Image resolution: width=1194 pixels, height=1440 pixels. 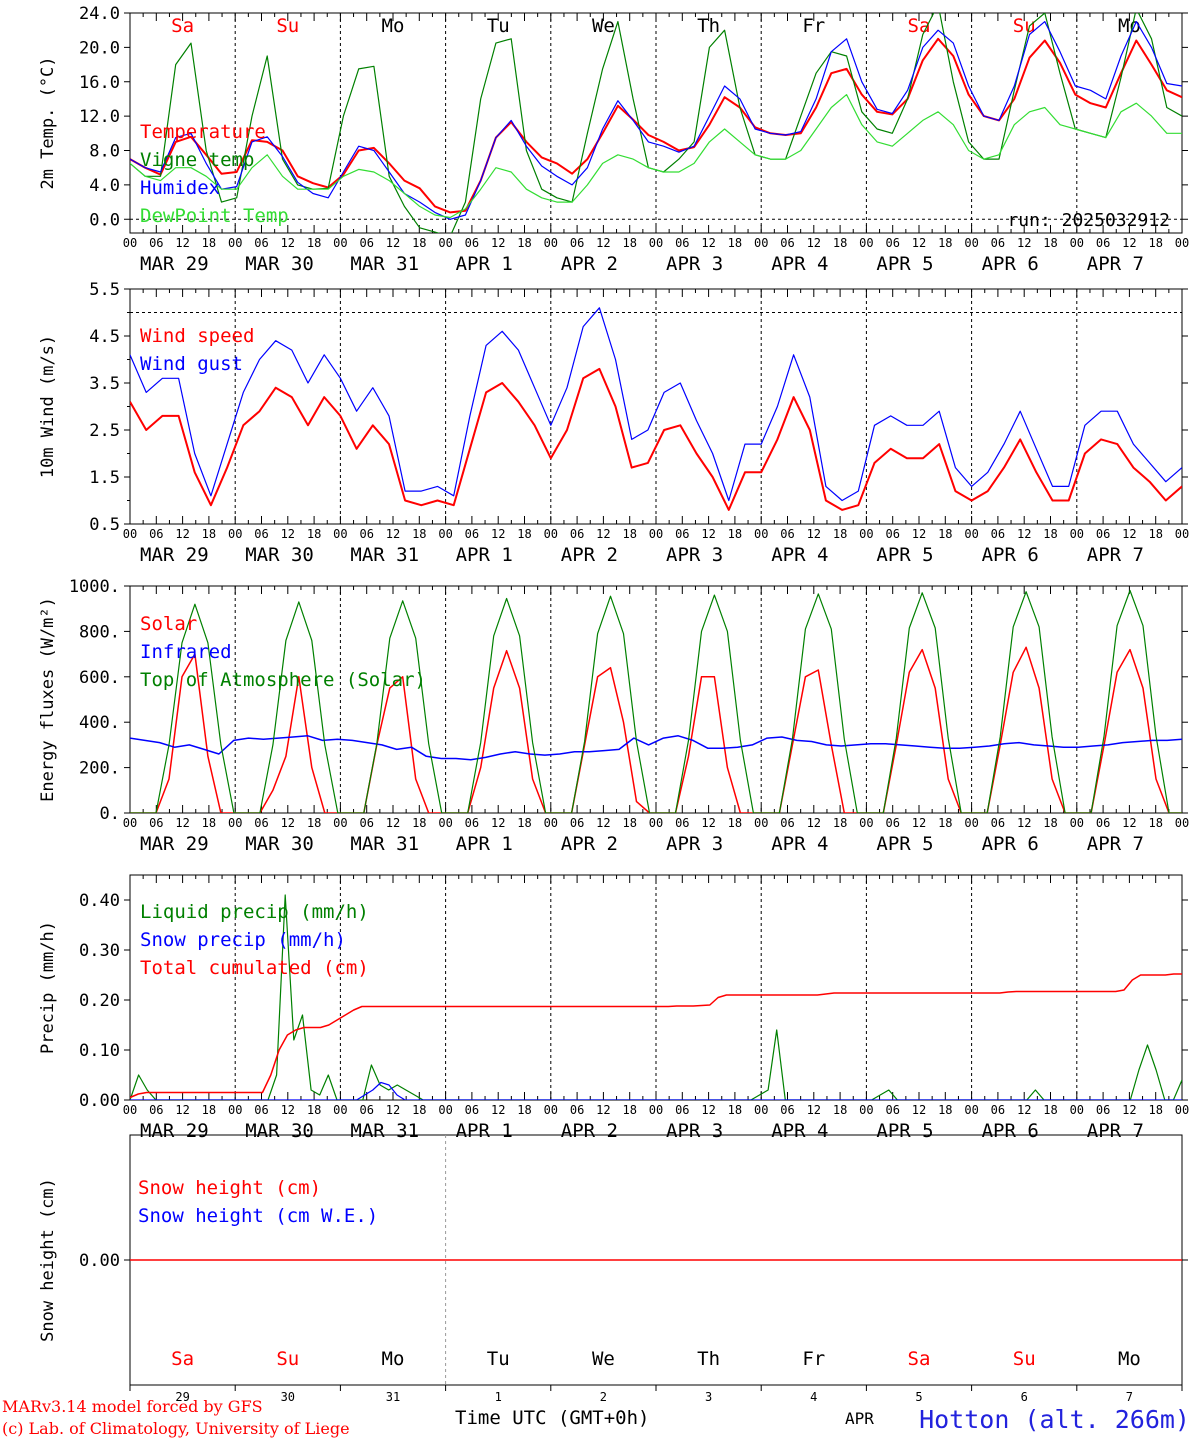 What do you see at coordinates (498, 26) in the screenshot?
I see `weekday-label: Tu` at bounding box center [498, 26].